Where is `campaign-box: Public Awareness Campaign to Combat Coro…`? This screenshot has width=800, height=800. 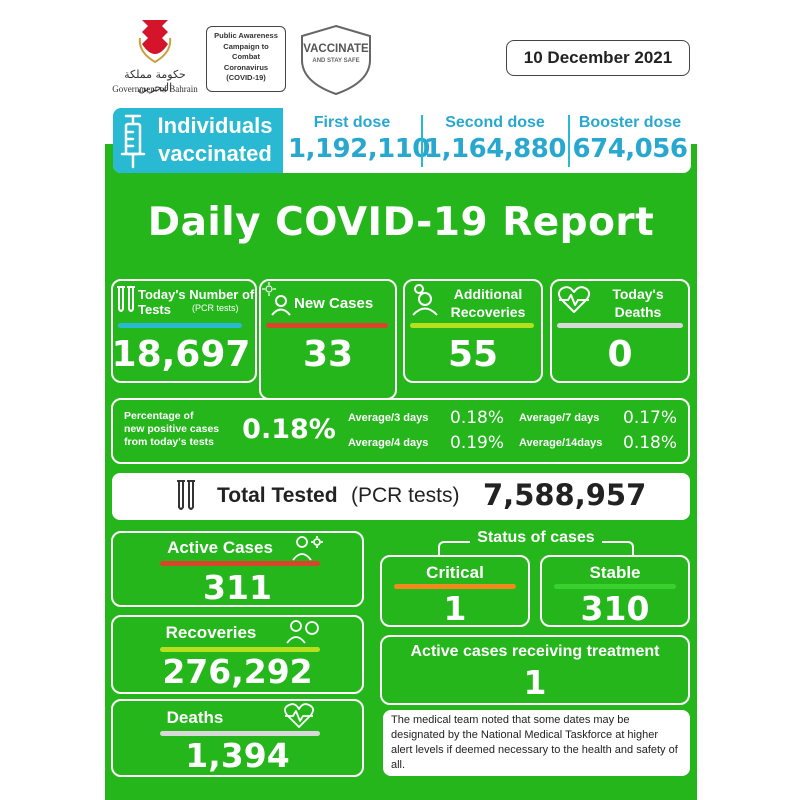
campaign-box: Public Awareness Campaign to Combat Coro… is located at coordinates (246, 59).